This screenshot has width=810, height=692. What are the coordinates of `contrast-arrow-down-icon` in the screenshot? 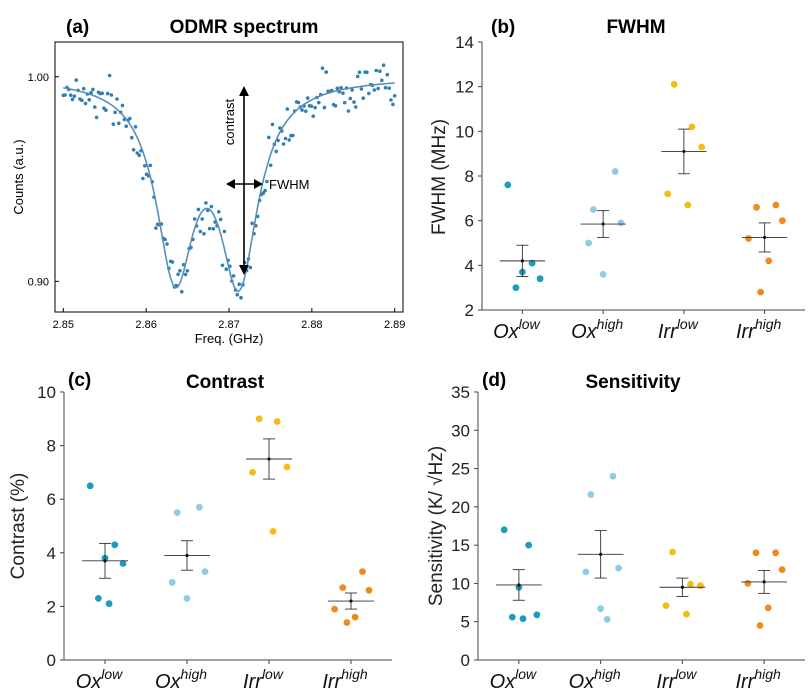 It's located at (244, 270).